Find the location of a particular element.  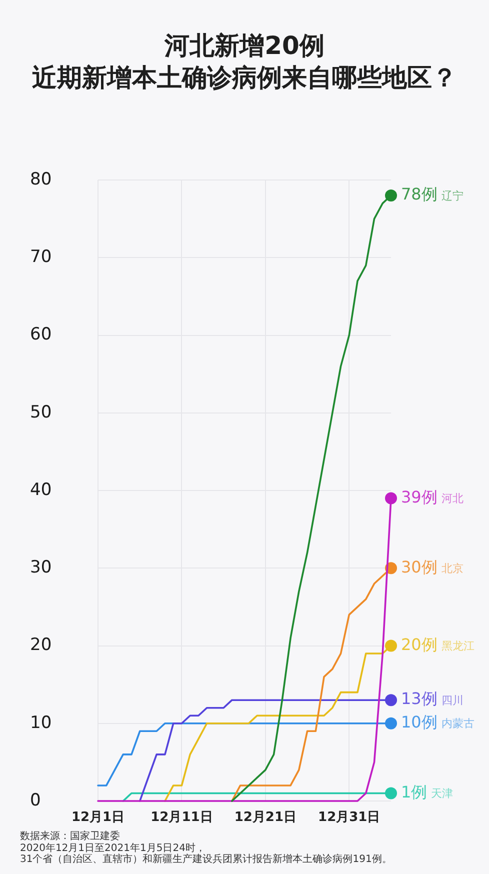

chart-subtitle: 近期新增本土确诊病例来自哪些地区？ is located at coordinates (244, 78).